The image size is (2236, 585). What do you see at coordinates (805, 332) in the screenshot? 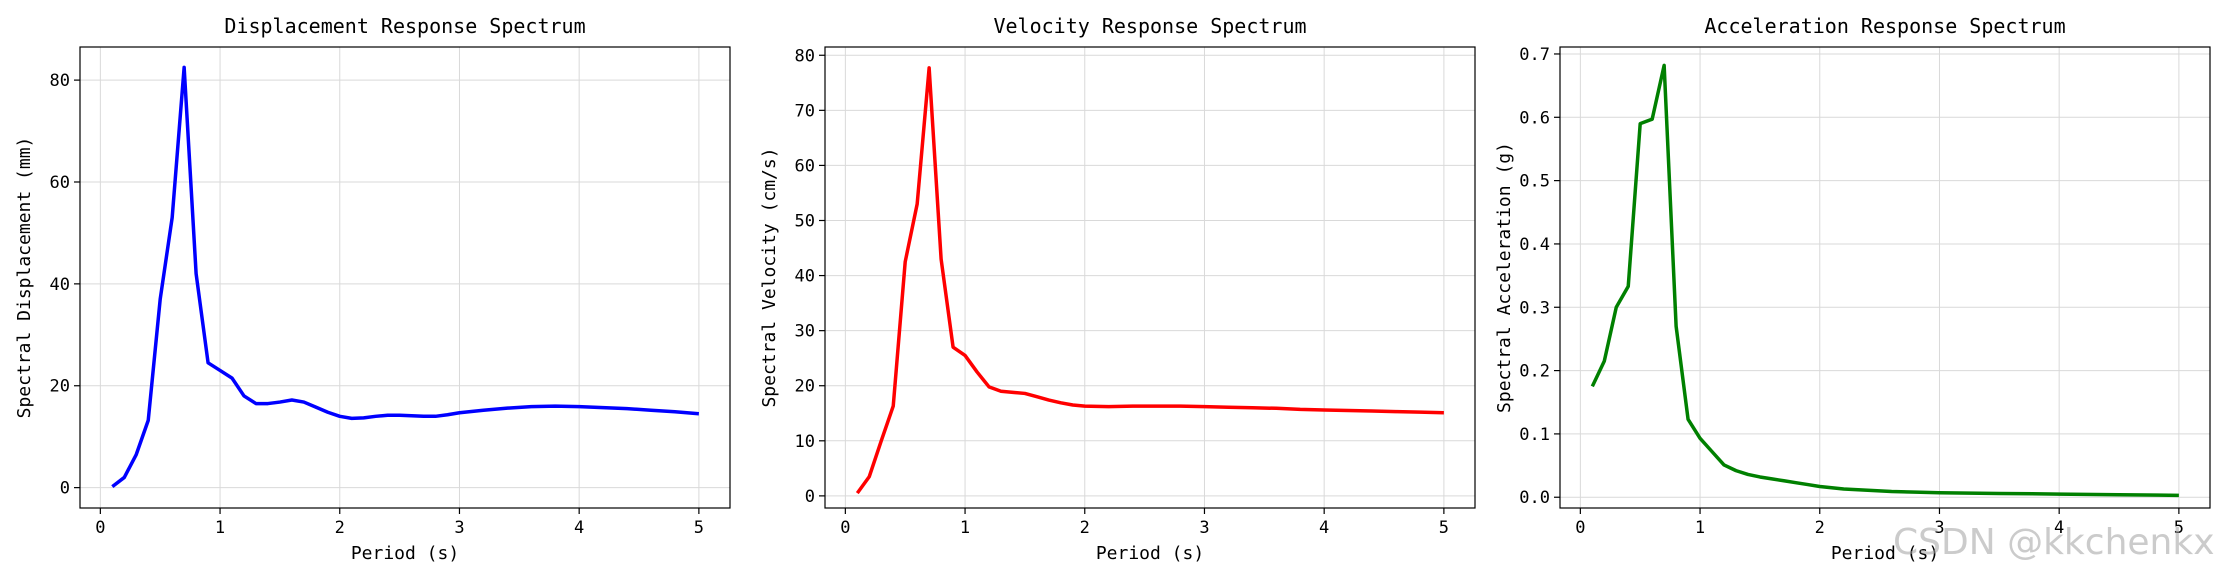
I see `y-tick-label: 30` at bounding box center [805, 332].